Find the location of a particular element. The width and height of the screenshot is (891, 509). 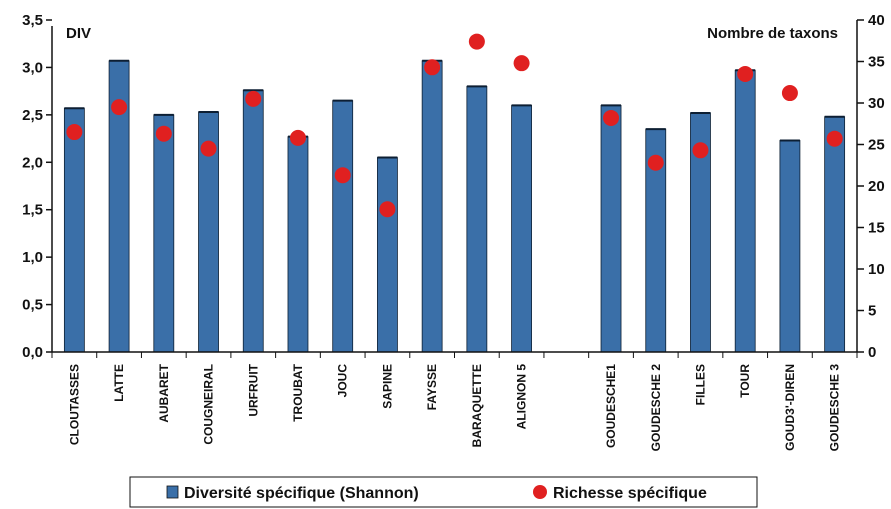

legend-bar-label: Diversité spécifique (Shannon) is located at coordinates (301, 493).